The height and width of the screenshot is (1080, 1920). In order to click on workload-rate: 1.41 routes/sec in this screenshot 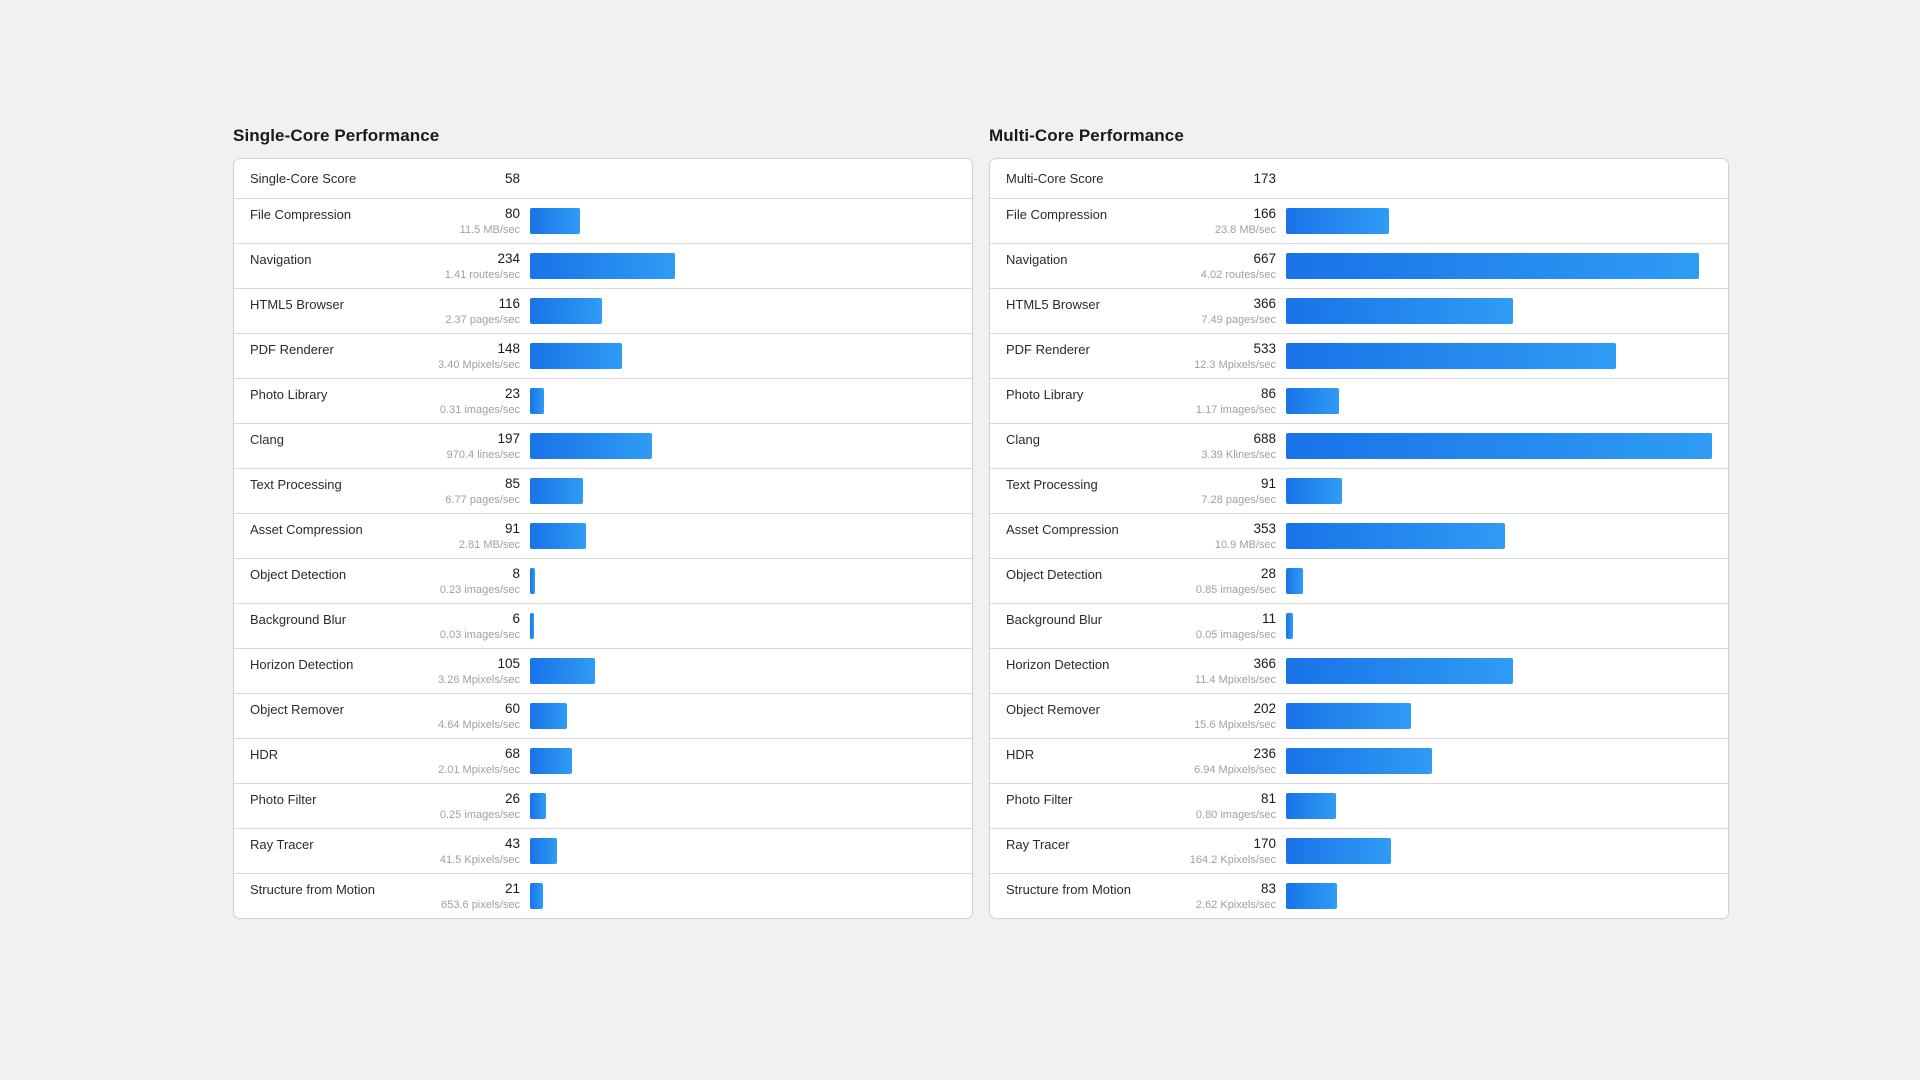, I will do `click(482, 275)`.